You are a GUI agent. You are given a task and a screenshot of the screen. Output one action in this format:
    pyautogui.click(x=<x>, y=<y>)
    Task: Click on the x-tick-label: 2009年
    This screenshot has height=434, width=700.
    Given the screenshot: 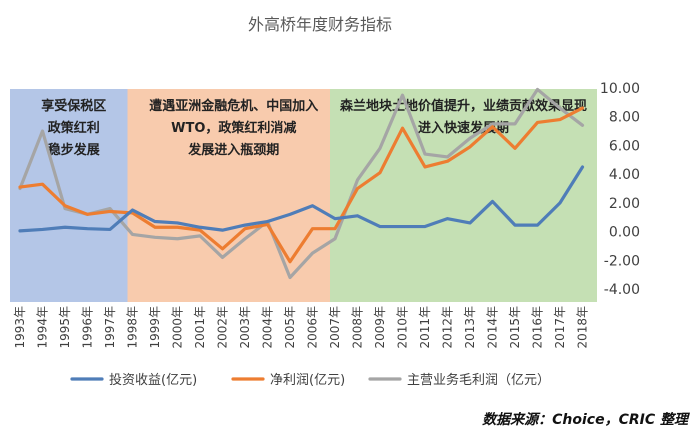 What is the action you would take?
    pyautogui.click(x=380, y=327)
    